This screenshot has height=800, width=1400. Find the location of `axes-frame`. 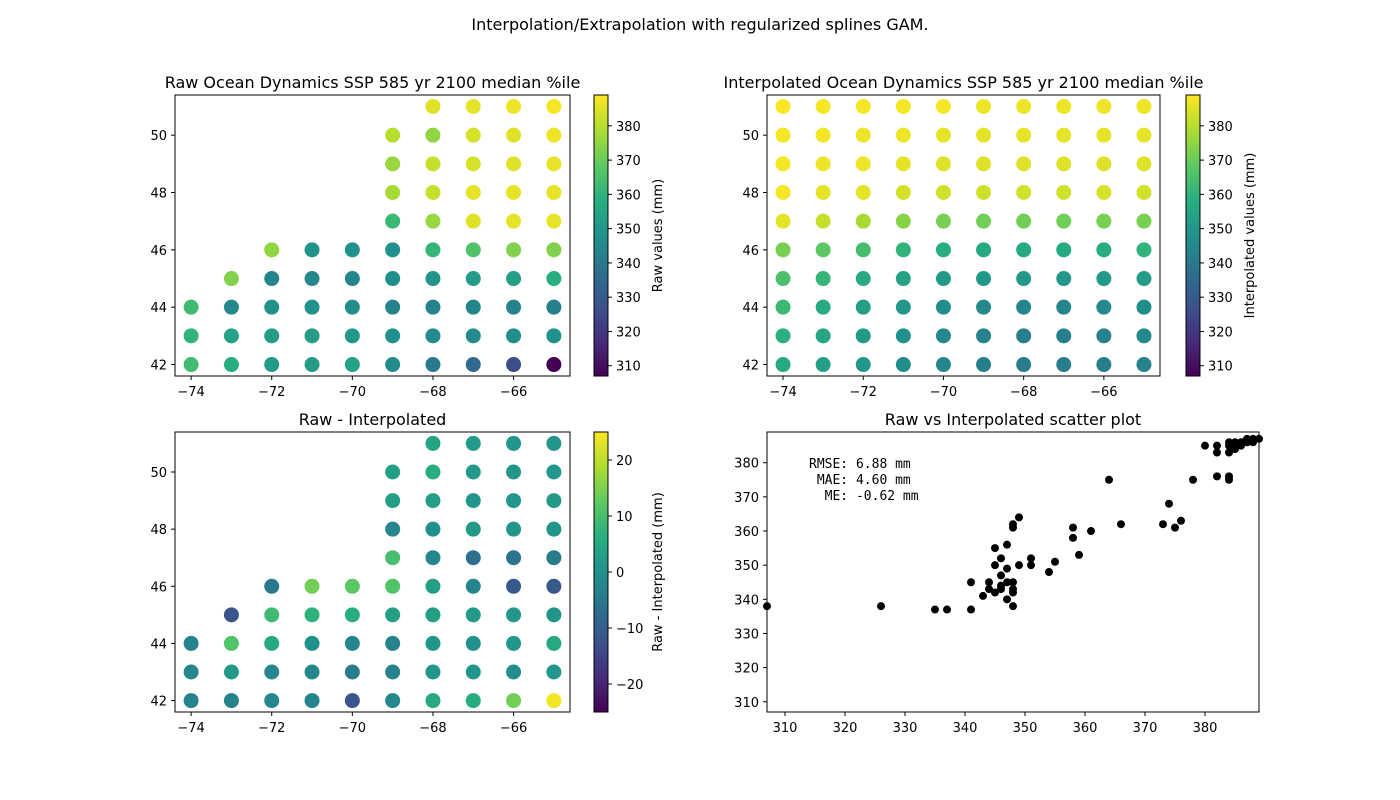

axes-frame is located at coordinates (963, 235).